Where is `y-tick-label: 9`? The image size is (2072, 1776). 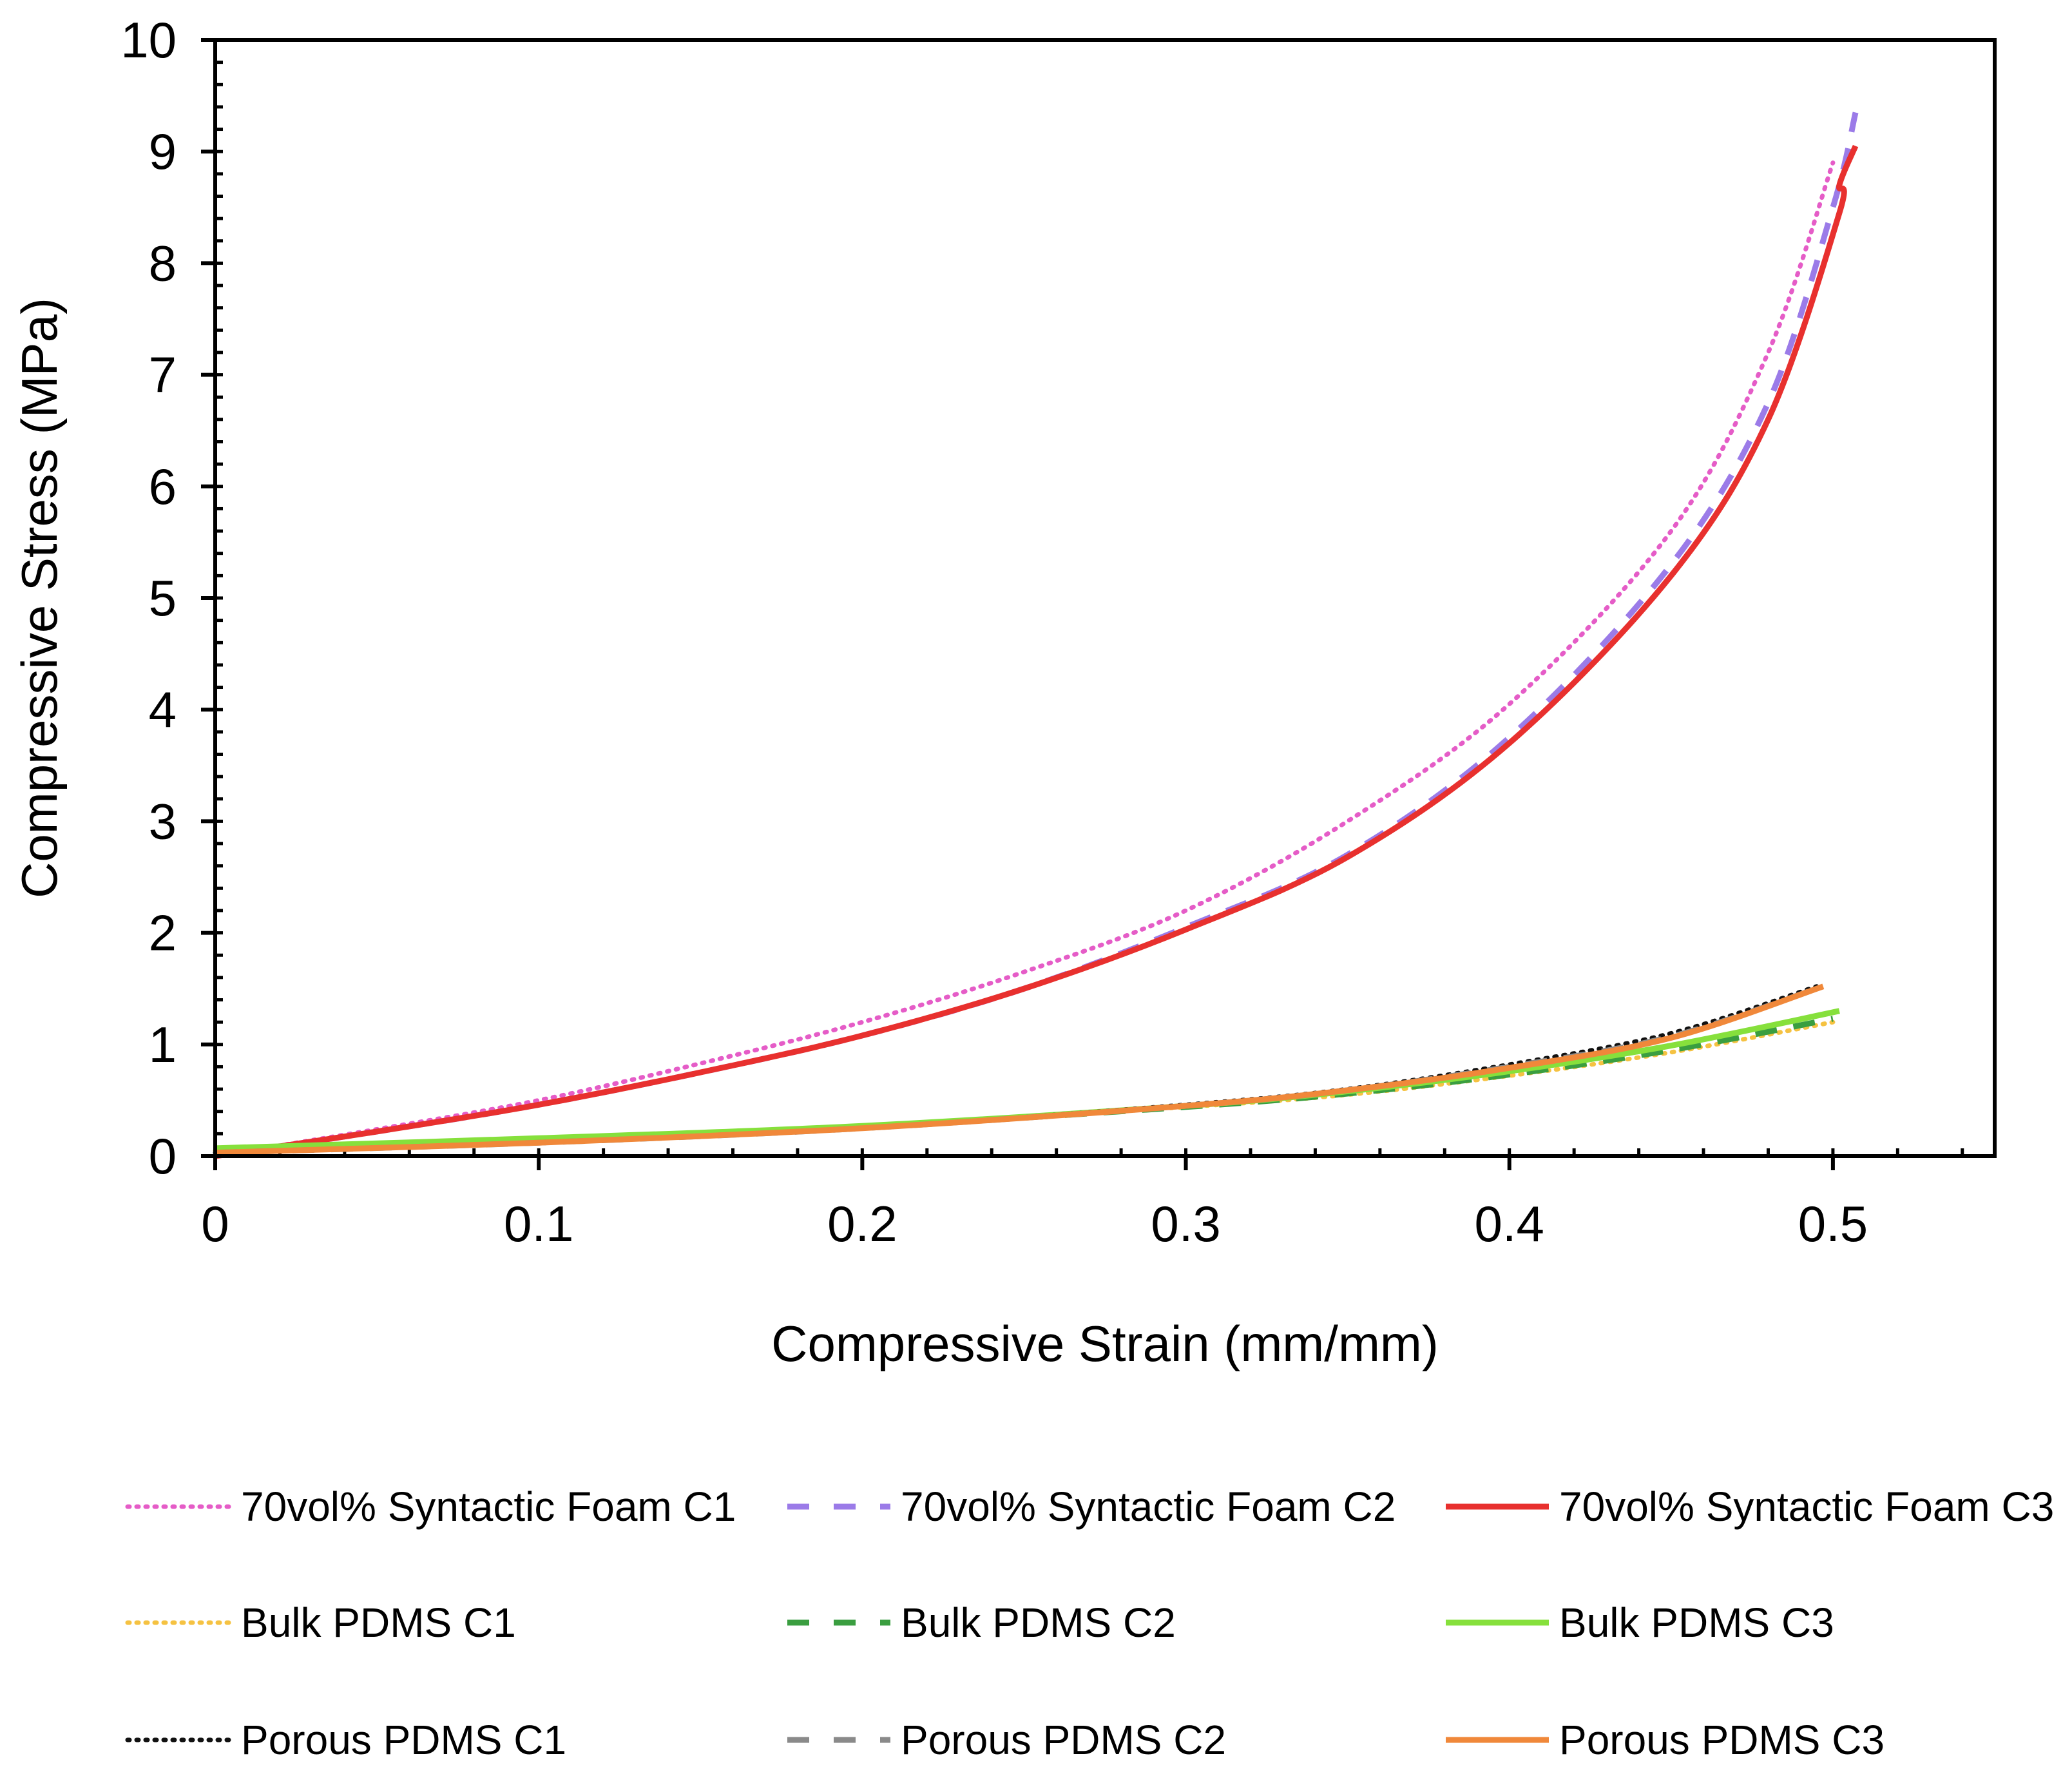
y-tick-label: 9 is located at coordinates (163, 151).